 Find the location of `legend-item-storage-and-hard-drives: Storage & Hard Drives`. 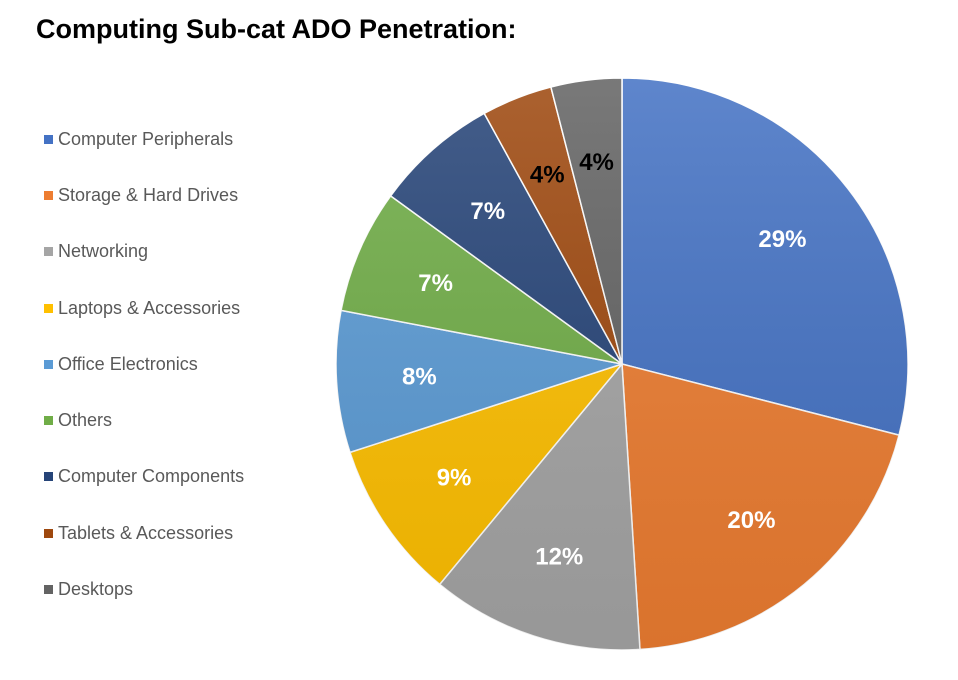

legend-item-storage-and-hard-drives: Storage & Hard Drives is located at coordinates (144, 195).